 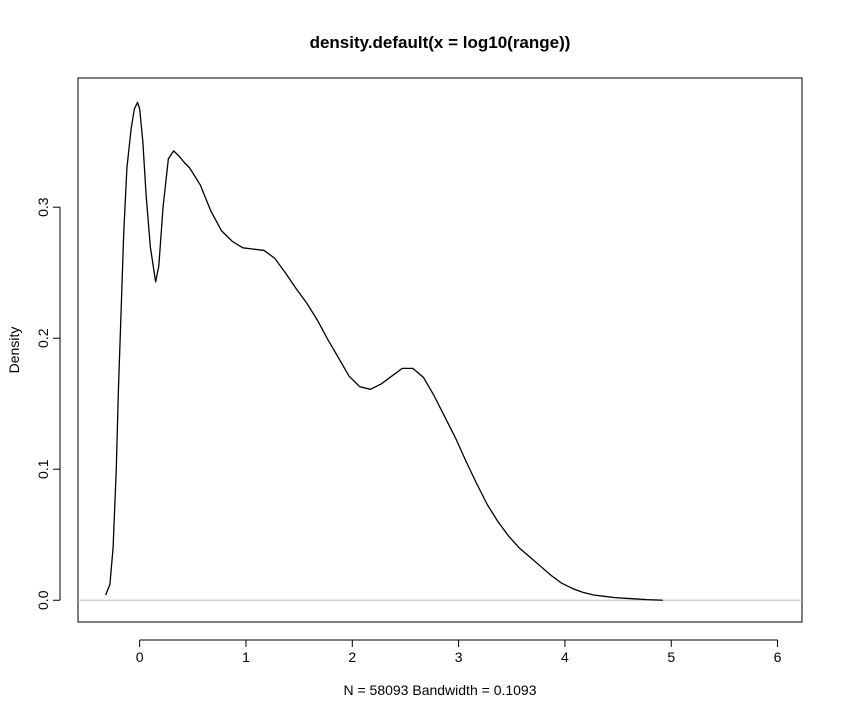 I want to click on x-tick-label: 6, so click(x=778, y=657).